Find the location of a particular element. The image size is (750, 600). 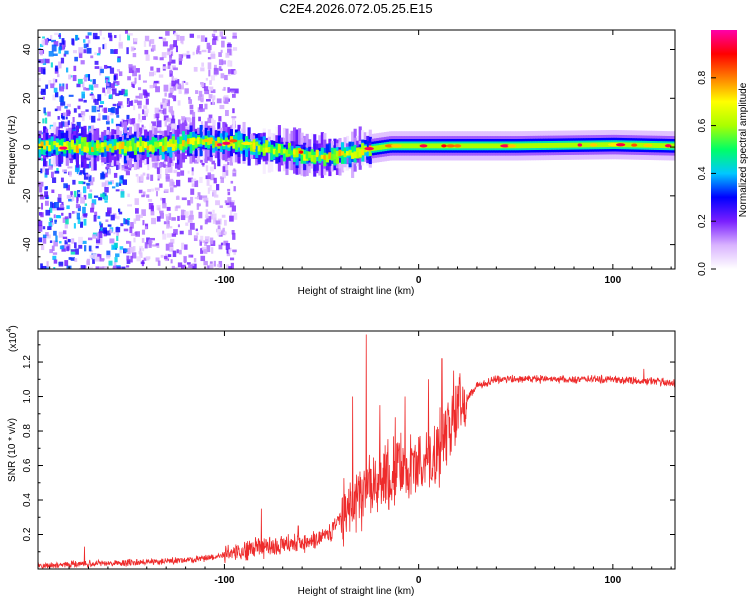

ridge-hotspot is located at coordinates (247, 143).